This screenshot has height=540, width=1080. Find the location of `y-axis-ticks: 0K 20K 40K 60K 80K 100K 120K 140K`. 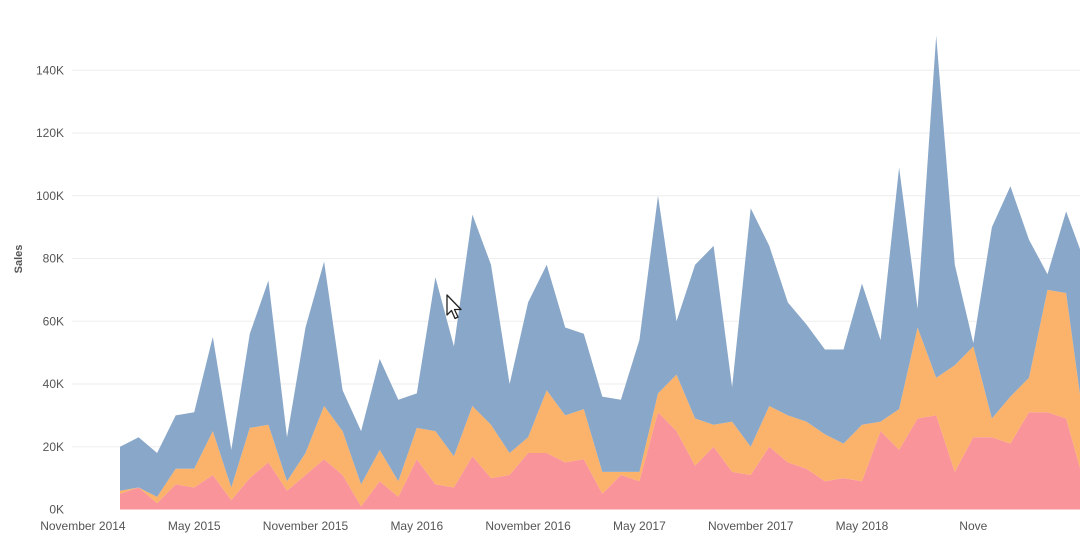

y-axis-ticks: 0K 20K 40K 60K 80K 100K 120K 140K is located at coordinates (50, 289).